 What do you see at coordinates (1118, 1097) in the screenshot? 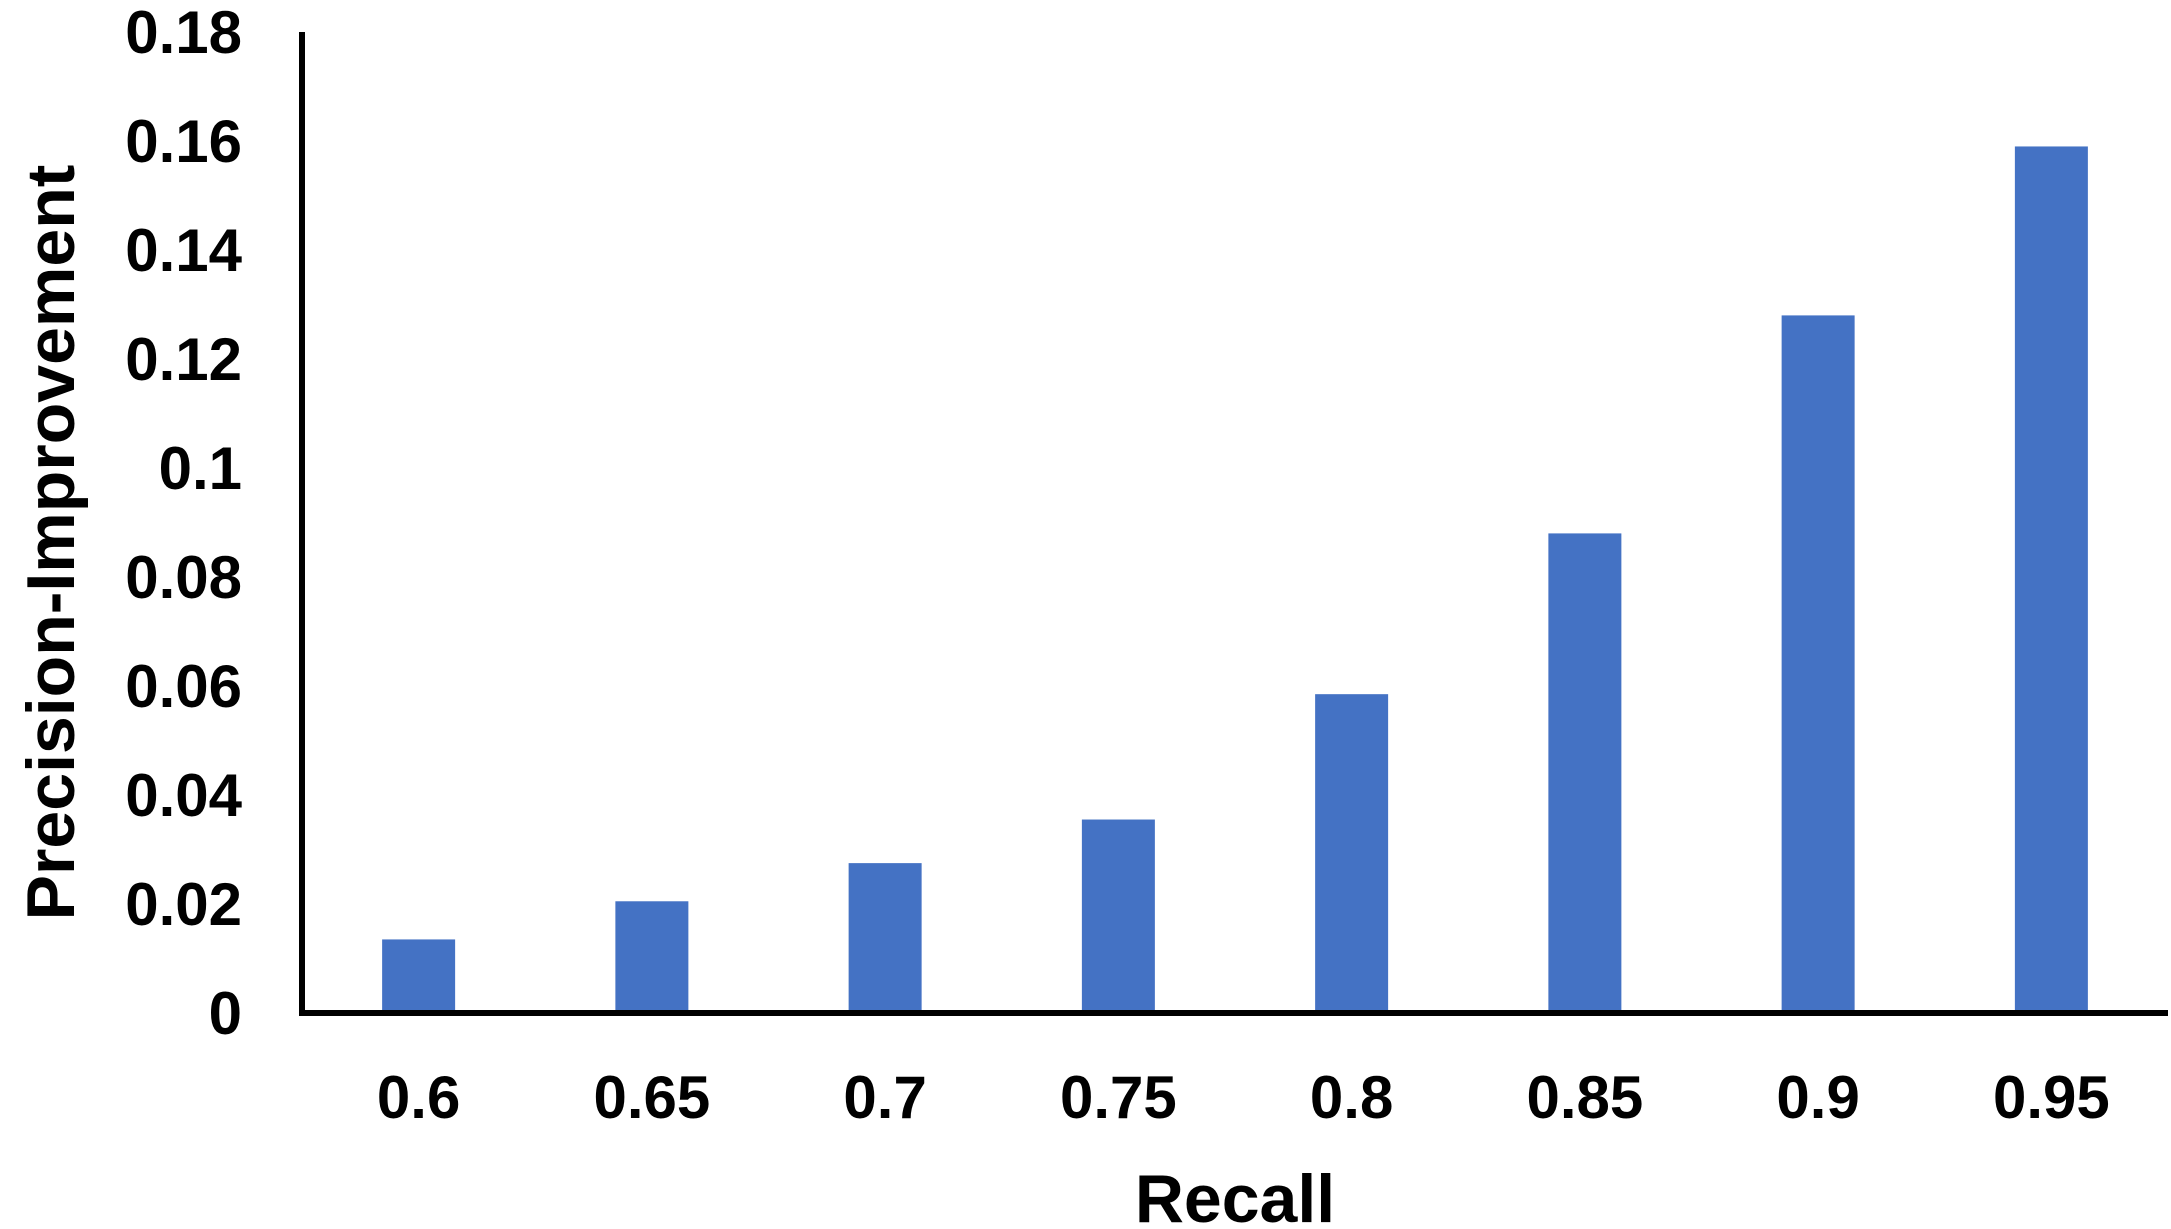
I see `x-tick-label: 0.75` at bounding box center [1118, 1097].